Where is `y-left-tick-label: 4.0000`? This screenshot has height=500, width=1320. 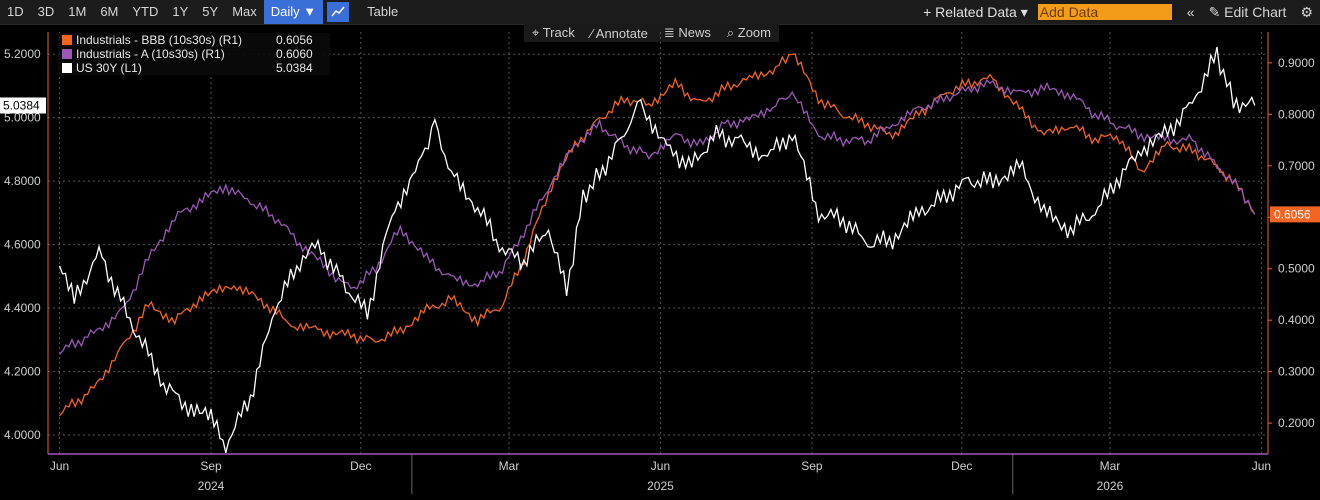
y-left-tick-label: 4.0000 is located at coordinates (22, 435).